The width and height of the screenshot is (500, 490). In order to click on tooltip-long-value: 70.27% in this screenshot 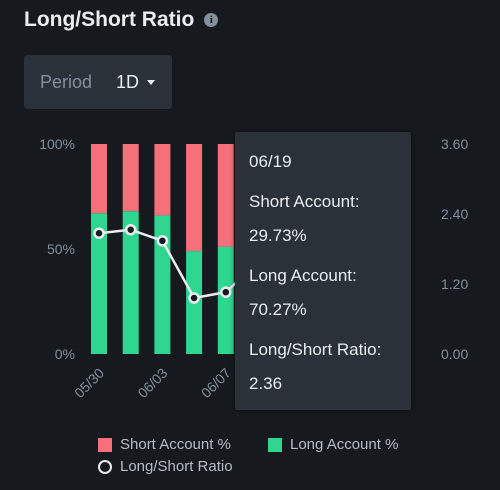, I will do `click(278, 309)`.